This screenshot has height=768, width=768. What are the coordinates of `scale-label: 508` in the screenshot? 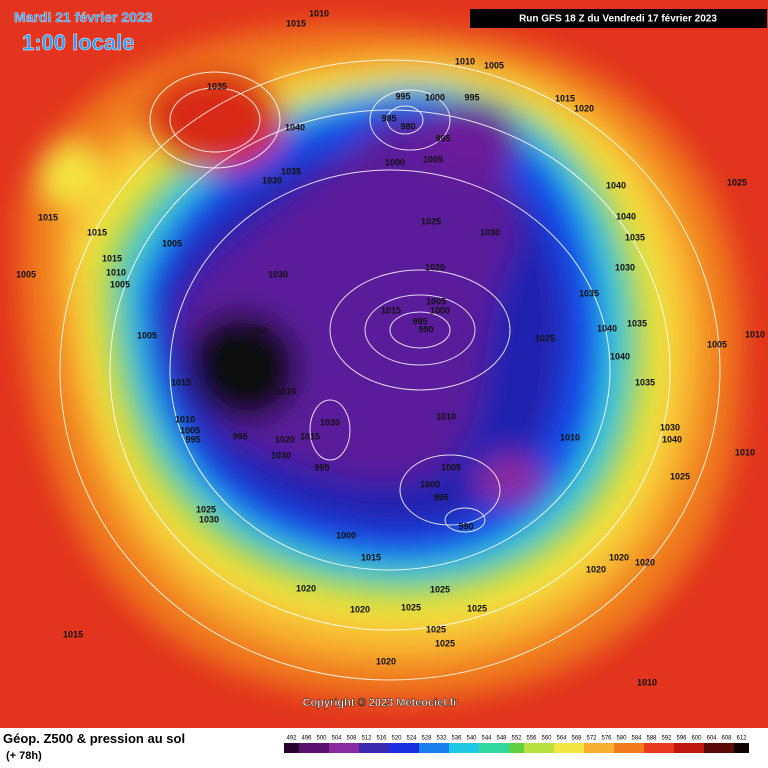 It's located at (351, 739).